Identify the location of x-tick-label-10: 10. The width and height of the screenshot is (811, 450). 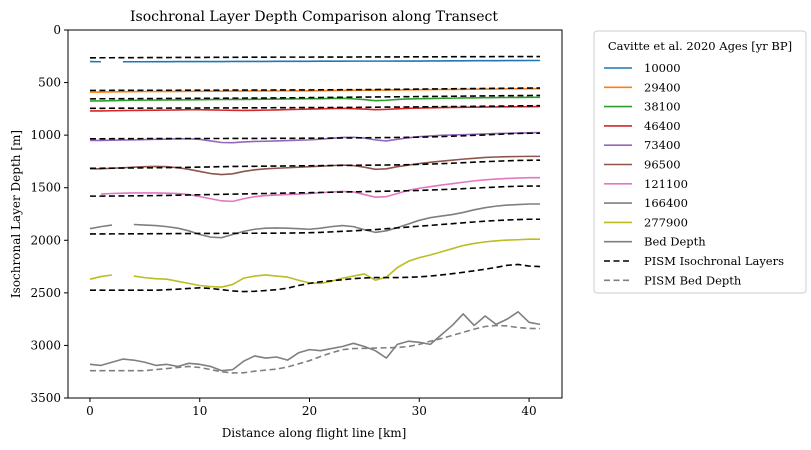
(199, 411).